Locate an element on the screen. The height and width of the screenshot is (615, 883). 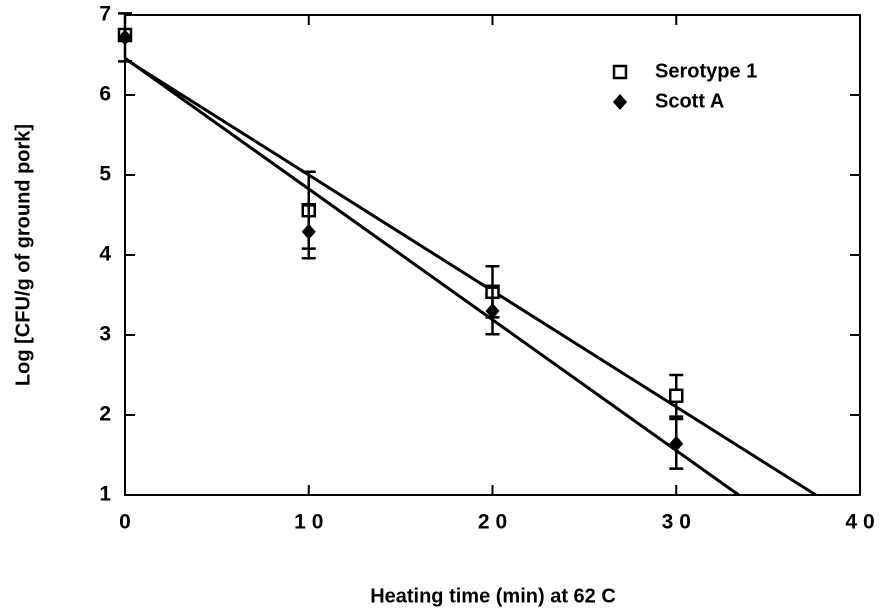
x-tick-label: 40 is located at coordinates (862, 522).